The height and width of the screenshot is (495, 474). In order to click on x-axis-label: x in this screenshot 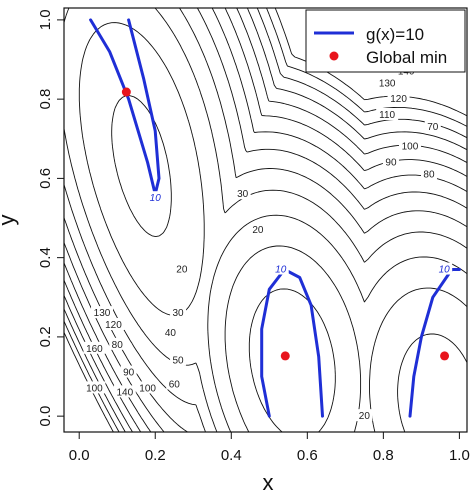, I will do `click(268, 482)`.